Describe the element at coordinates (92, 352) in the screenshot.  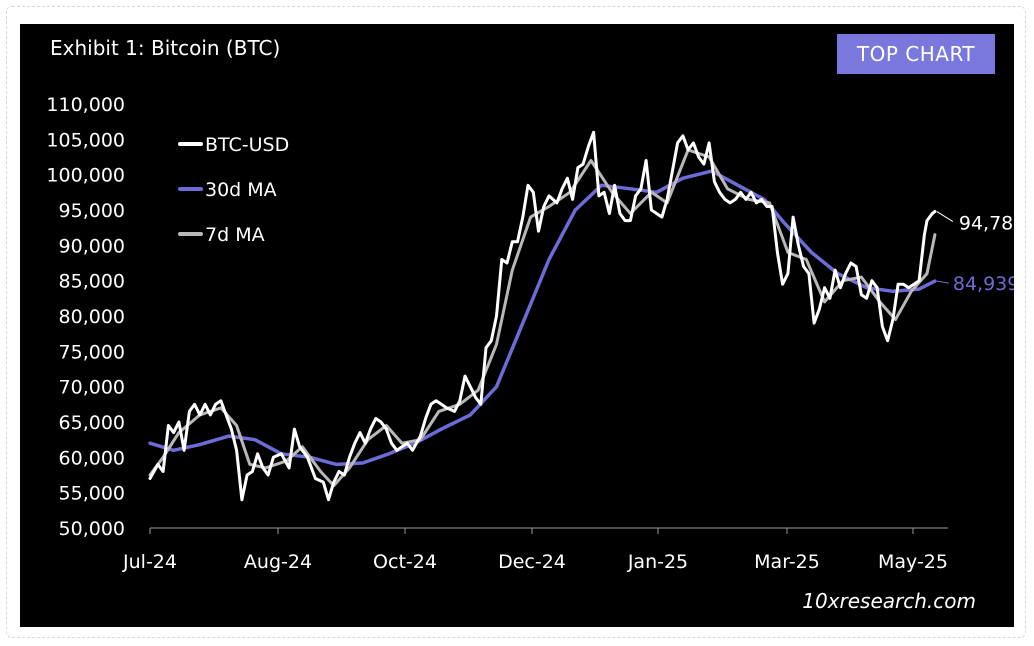
I see `y-tick-label: 75,000` at that location.